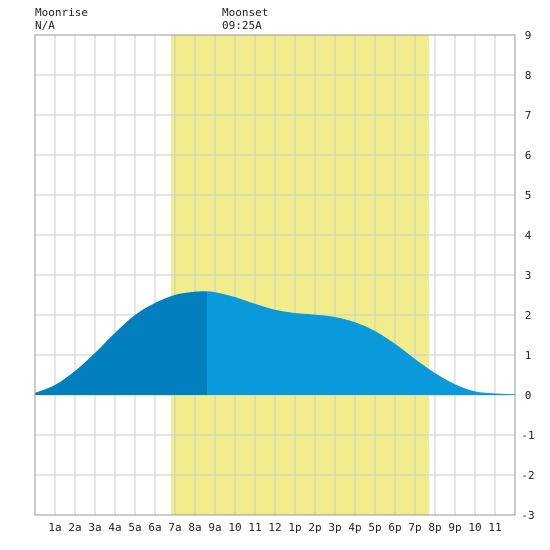 This screenshot has width=550, height=550. I want to click on y-tick-label: 0, so click(528, 395).